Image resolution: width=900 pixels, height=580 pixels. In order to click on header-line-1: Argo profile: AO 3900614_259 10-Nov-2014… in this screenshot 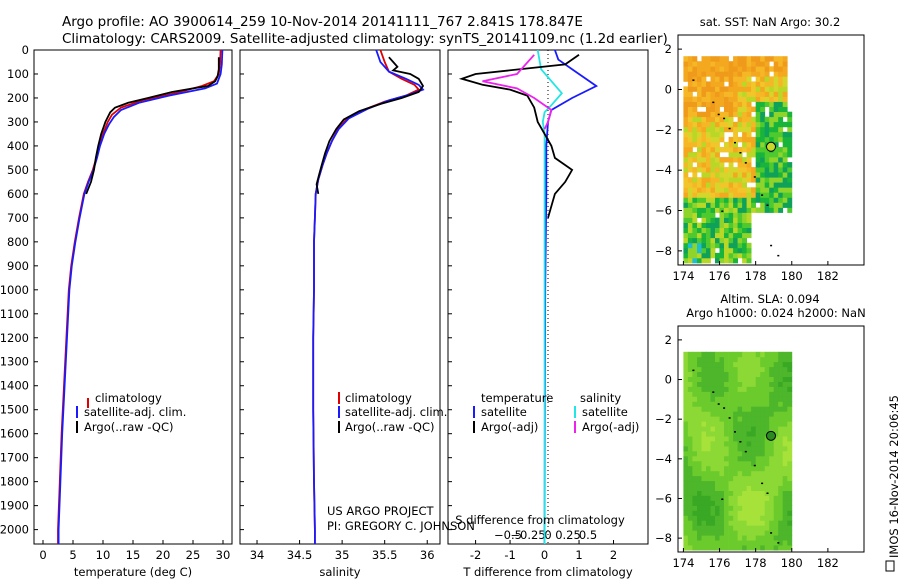, I will do `click(322, 22)`.